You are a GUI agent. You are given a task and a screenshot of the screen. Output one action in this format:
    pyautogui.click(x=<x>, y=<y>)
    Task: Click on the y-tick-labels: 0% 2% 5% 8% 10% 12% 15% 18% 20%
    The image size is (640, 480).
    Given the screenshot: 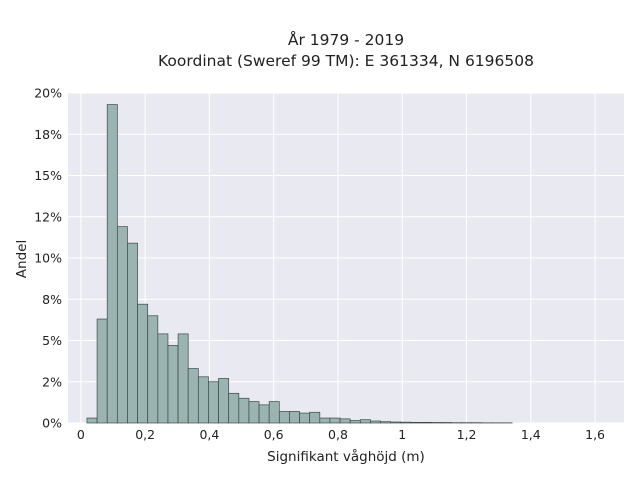 What is the action you would take?
    pyautogui.click(x=48, y=258)
    